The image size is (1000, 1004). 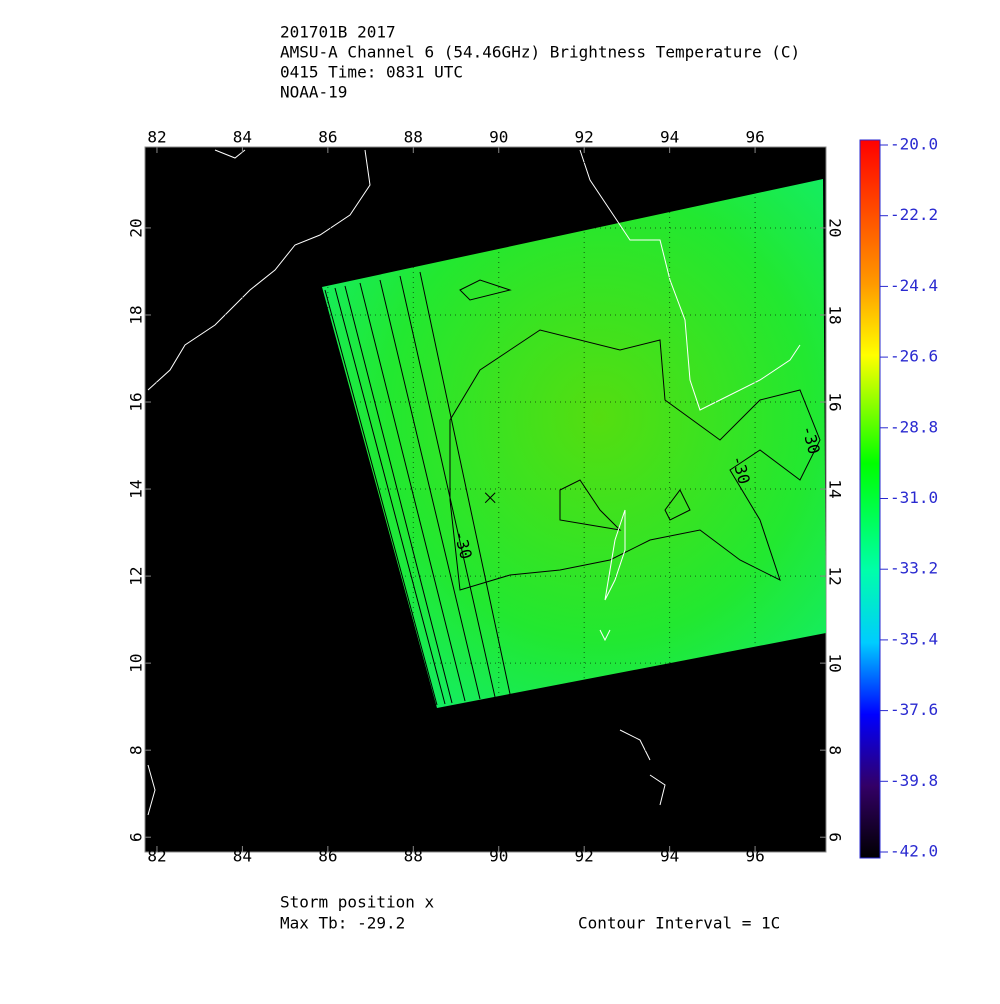 I want to click on colorbar-label: -33.2, so click(x=914, y=568).